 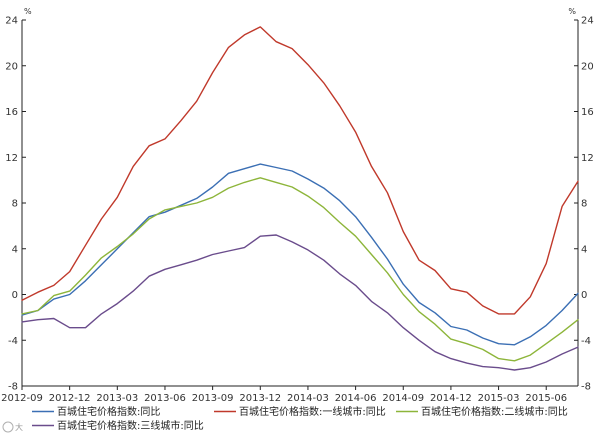 I want to click on x-tick-label: 2013-06, so click(x=165, y=398).